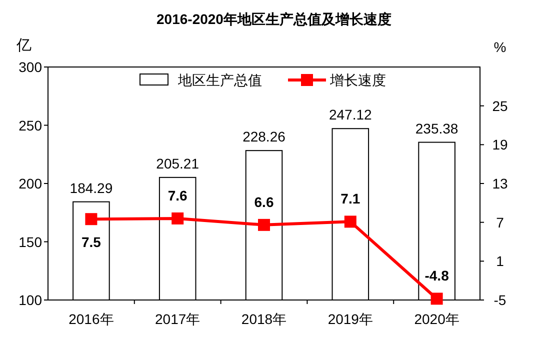 Image resolution: width=548 pixels, height=342 pixels. What do you see at coordinates (24, 45) in the screenshot?
I see `y-axis-title: 亿` at bounding box center [24, 45].